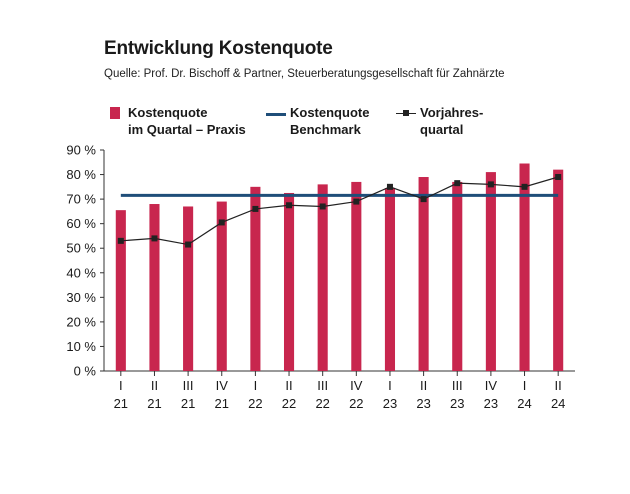  Describe the element at coordinates (339, 211) in the screenshot. I see `previous-year-line` at that location.